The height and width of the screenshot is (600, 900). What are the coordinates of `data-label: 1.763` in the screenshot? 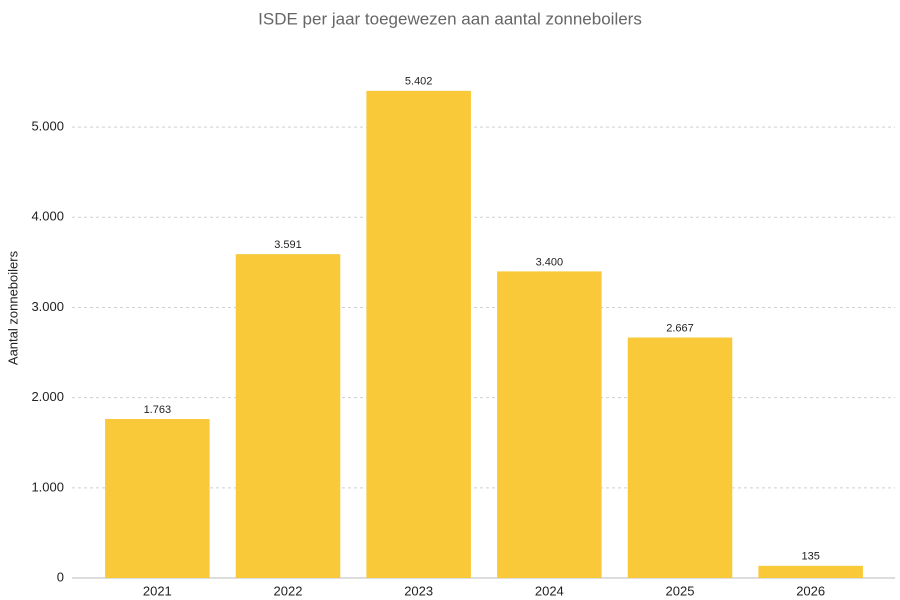 It's located at (158, 410).